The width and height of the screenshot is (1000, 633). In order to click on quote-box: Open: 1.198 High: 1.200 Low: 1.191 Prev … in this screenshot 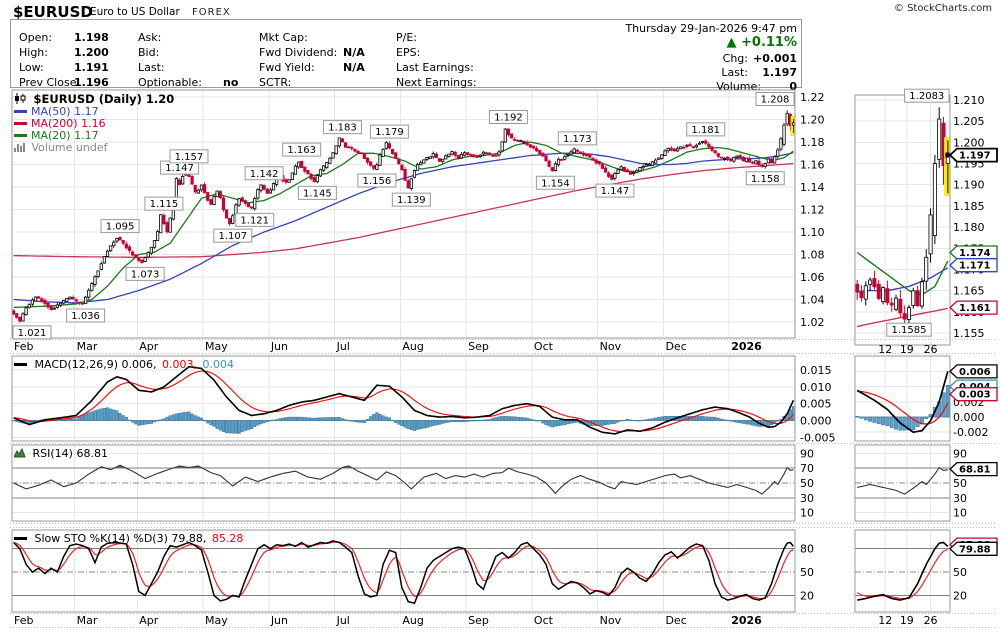, I will do `click(406, 56)`.